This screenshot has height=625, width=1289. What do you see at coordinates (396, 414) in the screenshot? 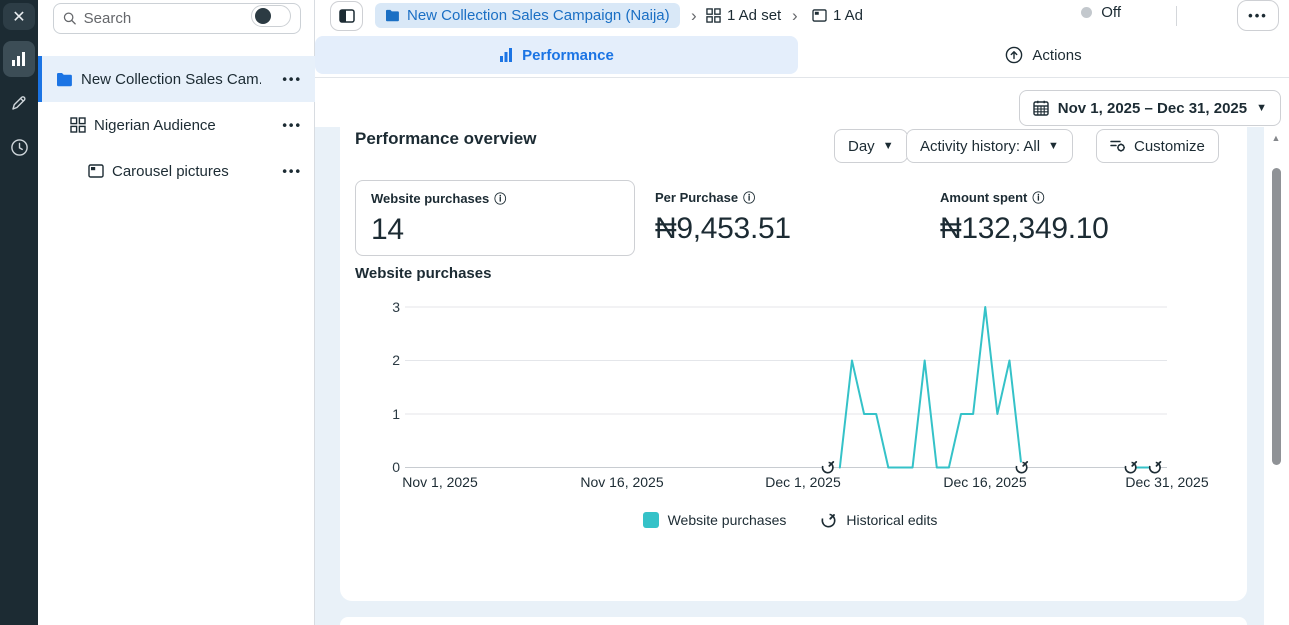
I see `y-axis-tick: 1` at bounding box center [396, 414].